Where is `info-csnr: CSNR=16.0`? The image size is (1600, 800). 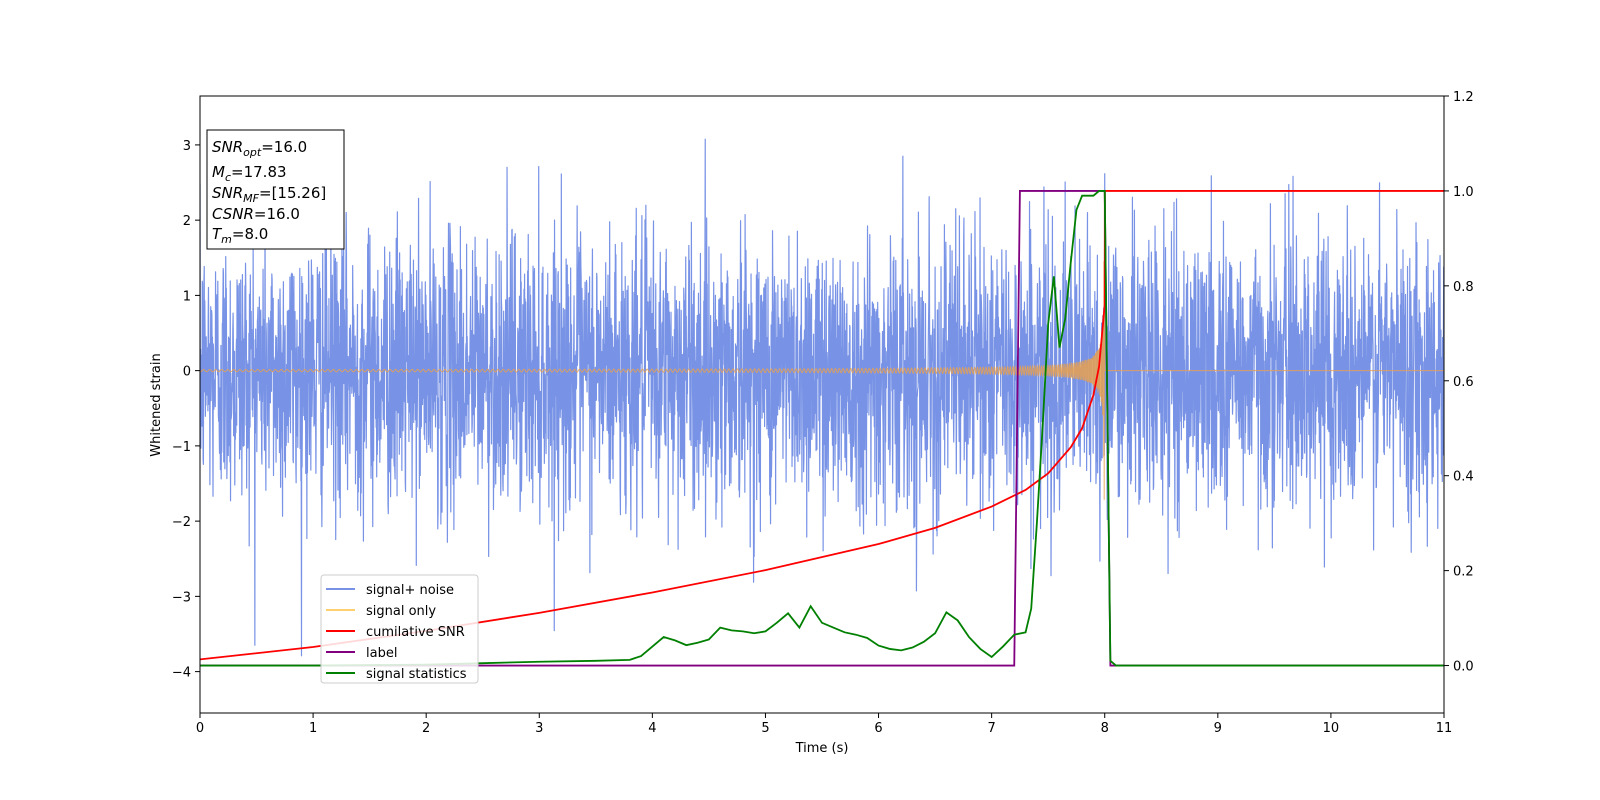 info-csnr: CSNR=16.0 is located at coordinates (256, 214).